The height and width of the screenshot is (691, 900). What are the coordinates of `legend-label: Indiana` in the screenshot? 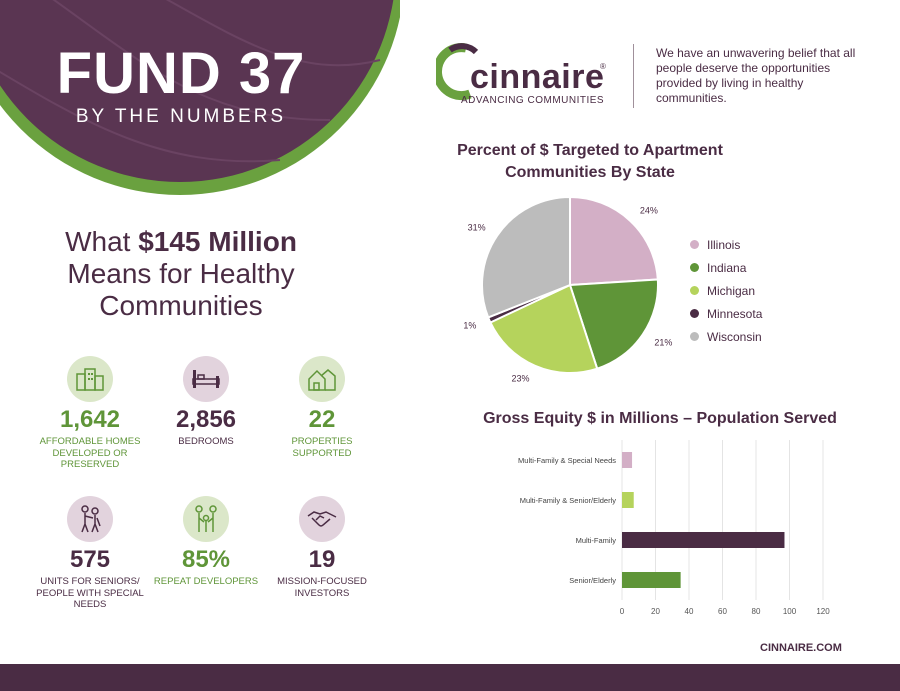 It's located at (727, 267).